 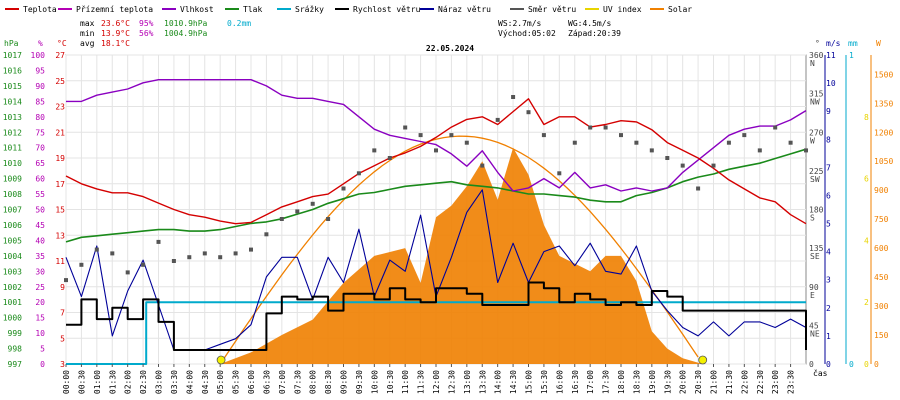 What do you see at coordinates (297, 382) in the screenshot?
I see `time-tick-label: 07:30` at bounding box center [297, 382].